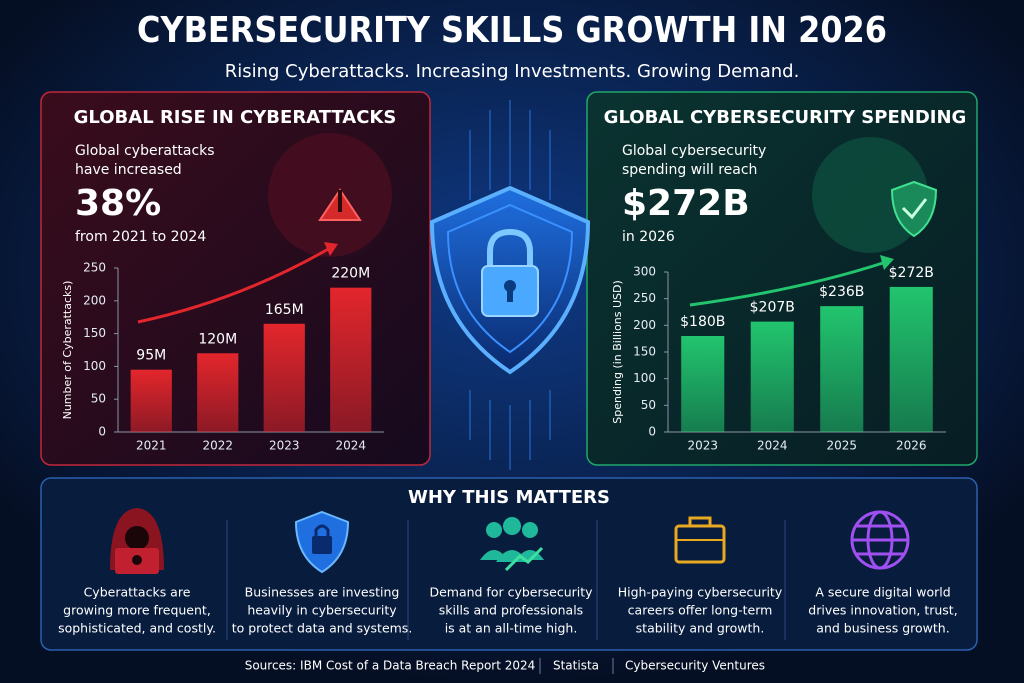 The height and width of the screenshot is (683, 1024). Describe the element at coordinates (695, 666) in the screenshot. I see `source: Cybersecurity Ventures` at that location.